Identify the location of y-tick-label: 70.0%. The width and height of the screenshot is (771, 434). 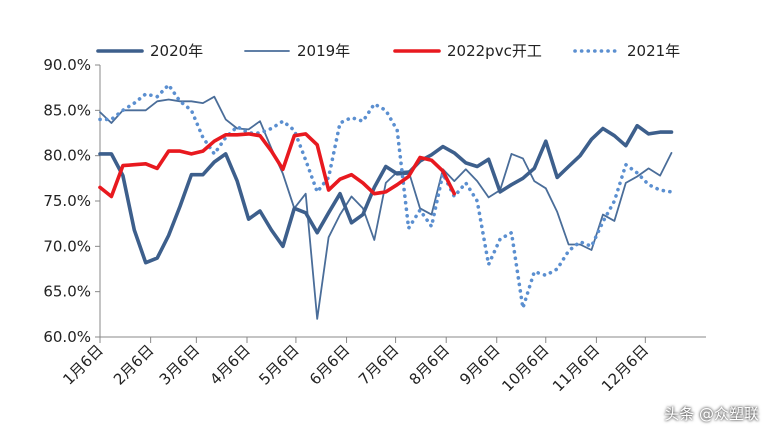
(67, 246).